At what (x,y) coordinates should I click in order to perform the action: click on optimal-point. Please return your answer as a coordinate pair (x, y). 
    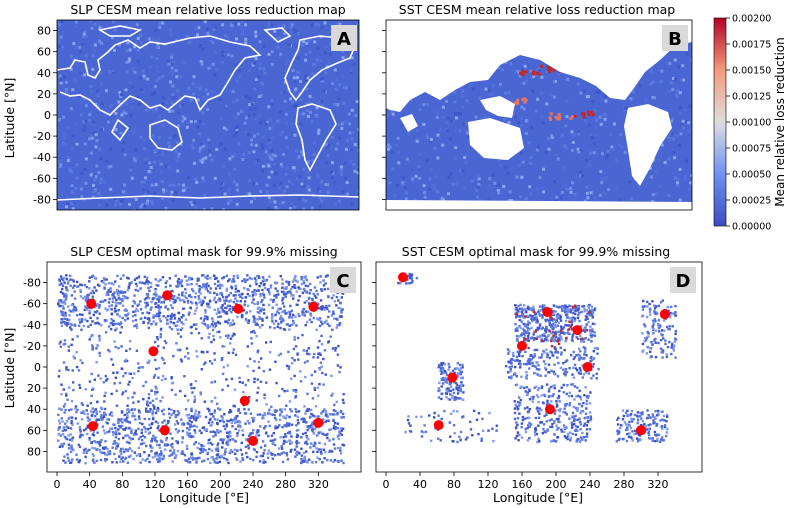
    Looking at the image, I should click on (318, 422).